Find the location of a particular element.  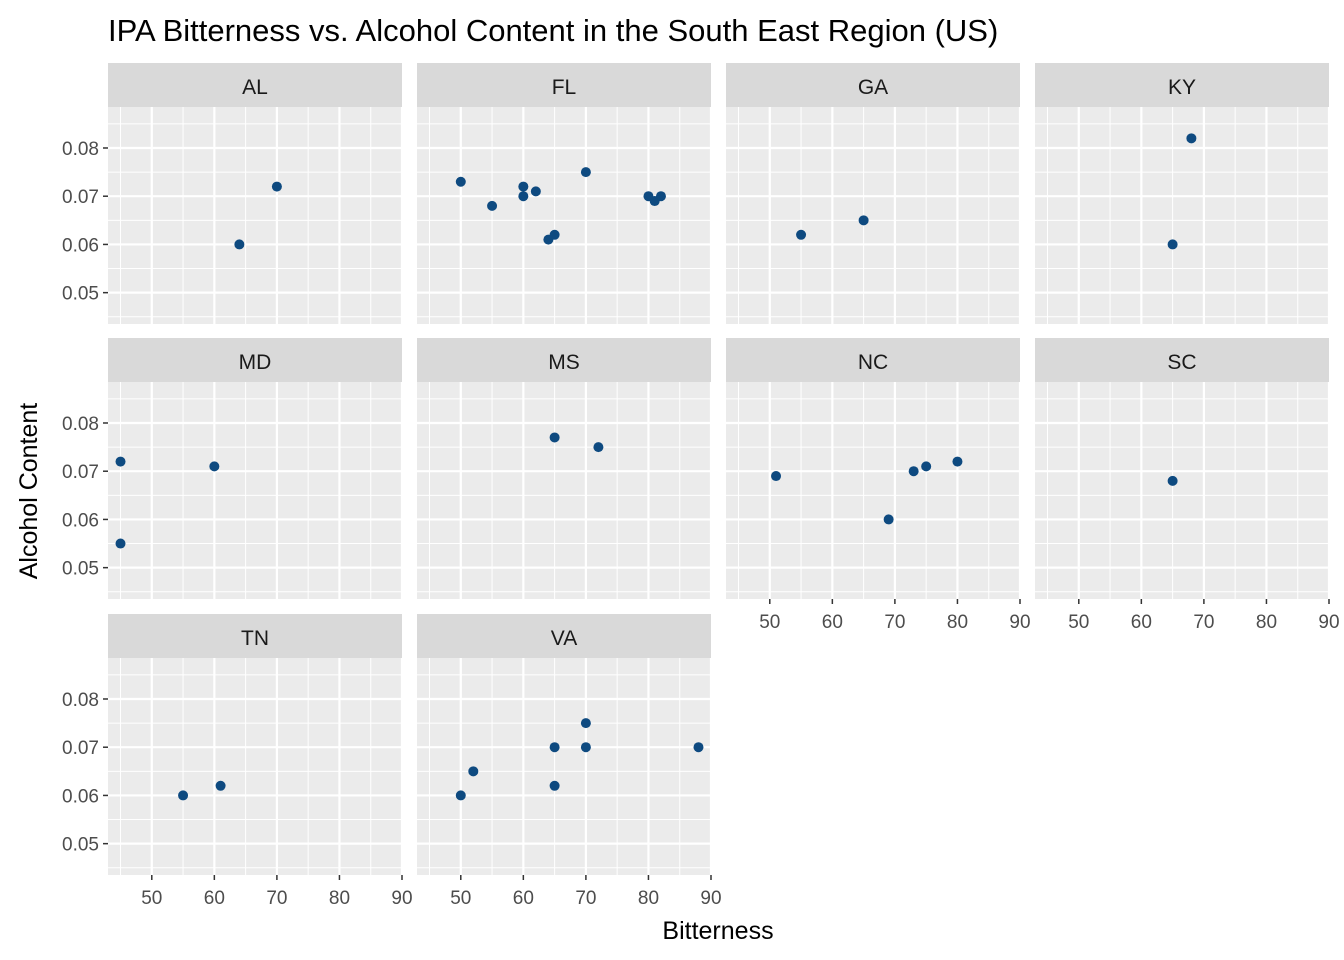

x-axis-title: Bitterness is located at coordinates (717, 931).